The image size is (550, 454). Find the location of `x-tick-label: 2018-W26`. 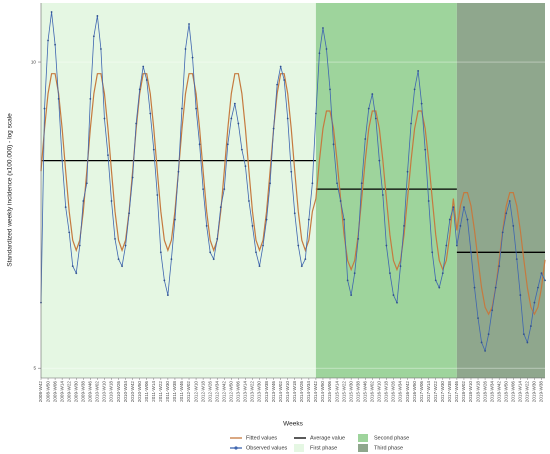

x-tick-label: 2018-W26 is located at coordinates (484, 392).